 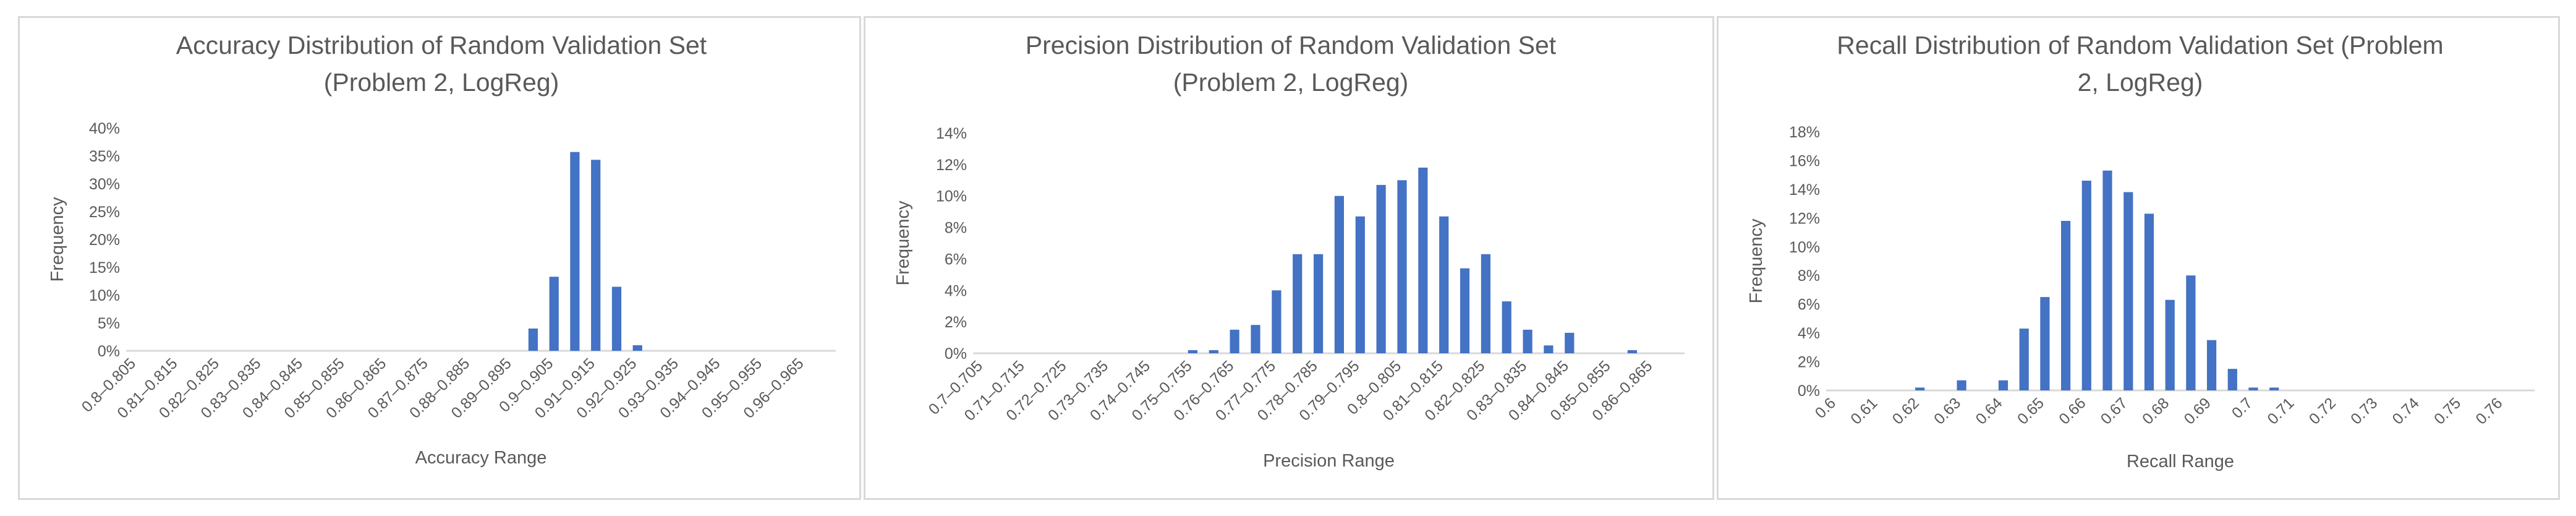 What do you see at coordinates (1804, 132) in the screenshot?
I see `y-tick-label: 18%` at bounding box center [1804, 132].